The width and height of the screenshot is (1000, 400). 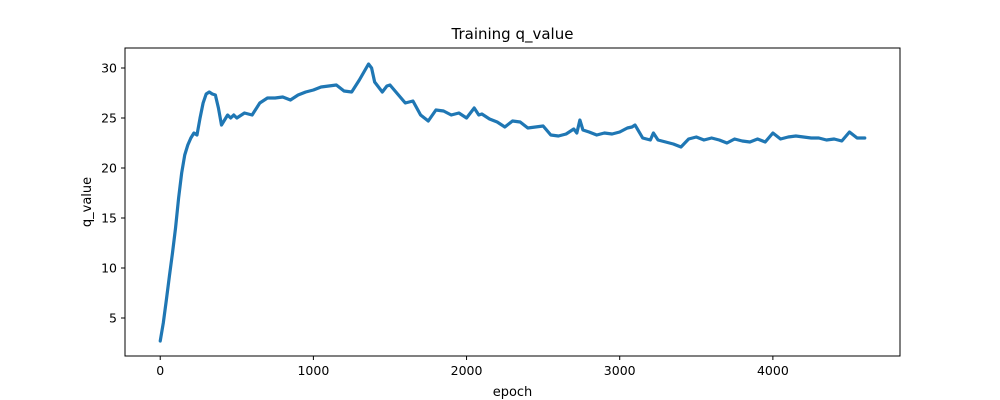 I want to click on y-axis: 5 10 15 20 25 30, so click(x=113, y=193).